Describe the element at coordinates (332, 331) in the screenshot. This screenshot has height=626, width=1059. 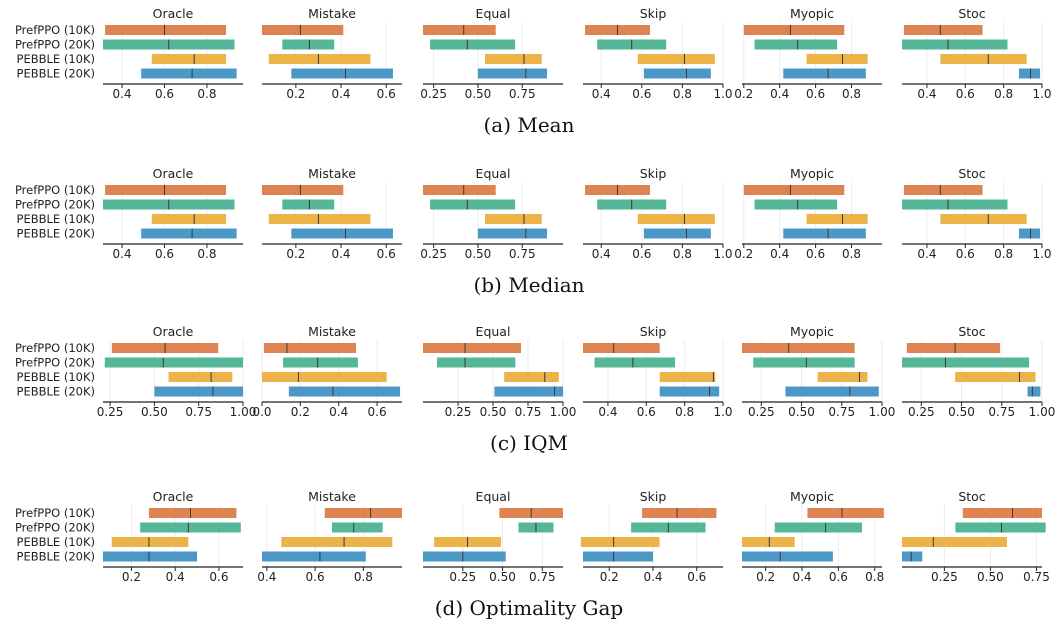
I see `panel-title: Mistake` at that location.